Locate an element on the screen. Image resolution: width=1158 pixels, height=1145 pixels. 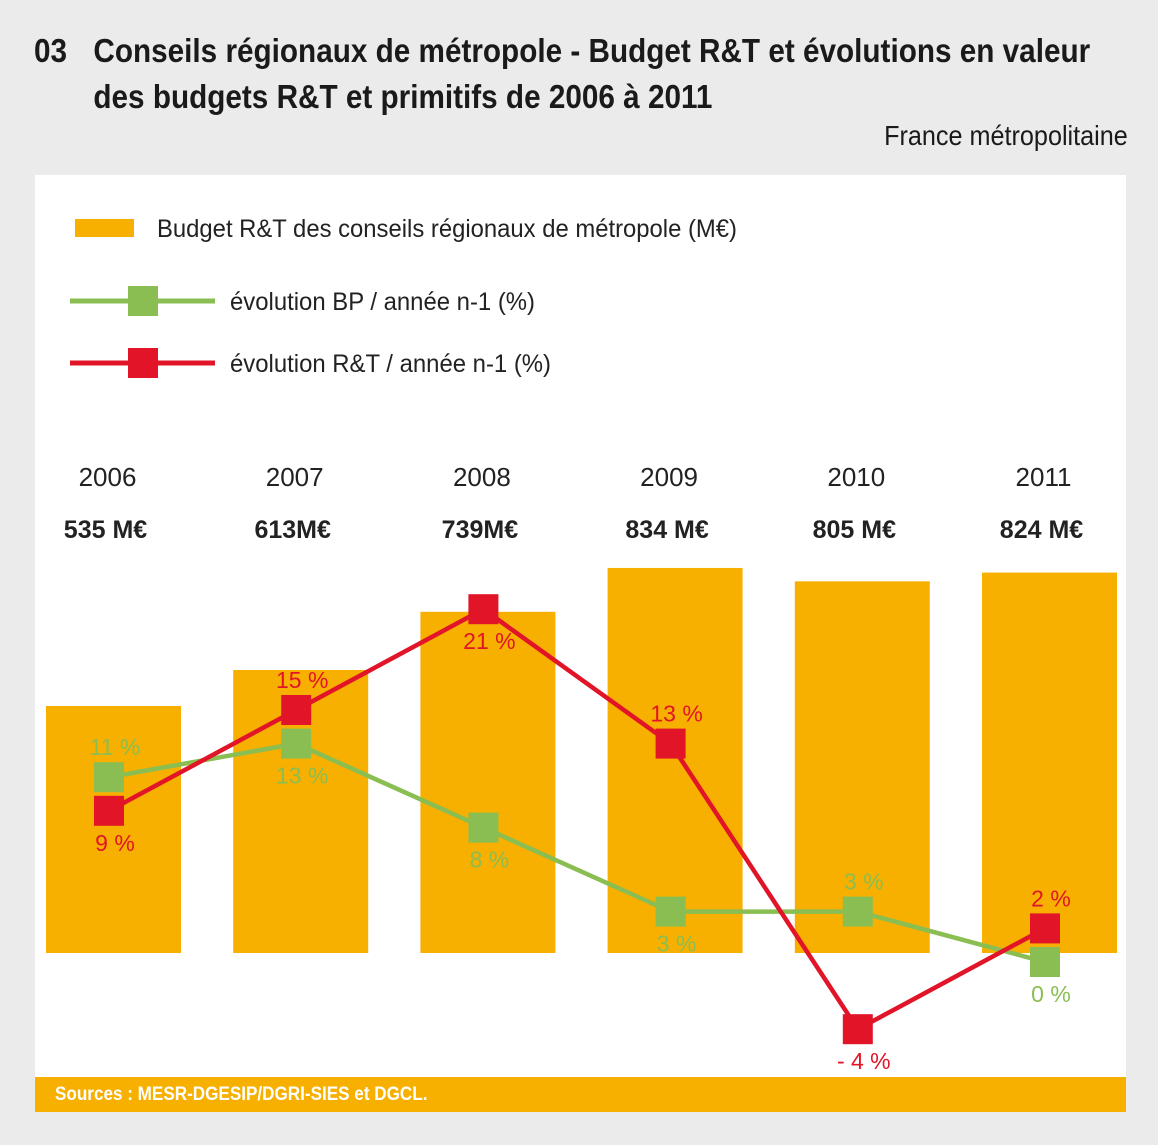
marker-rt-2007 is located at coordinates (296, 710).